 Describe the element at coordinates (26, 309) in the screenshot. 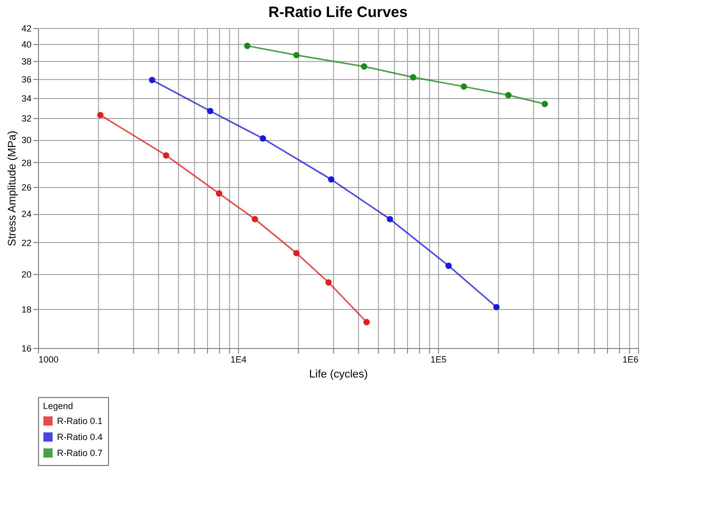

I see `y-tick-label: 18` at that location.